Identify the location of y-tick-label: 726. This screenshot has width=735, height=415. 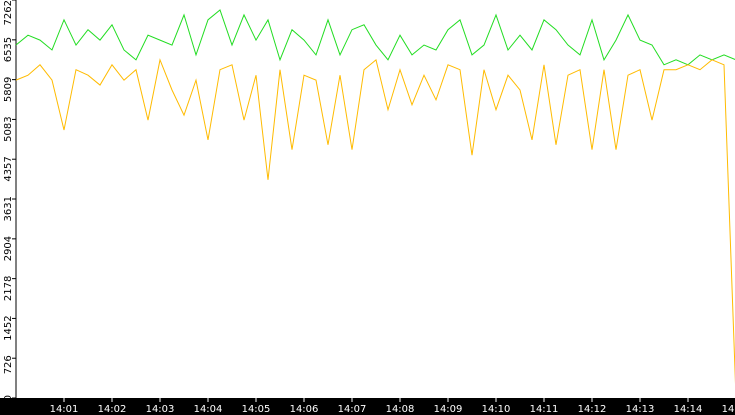
(8, 364).